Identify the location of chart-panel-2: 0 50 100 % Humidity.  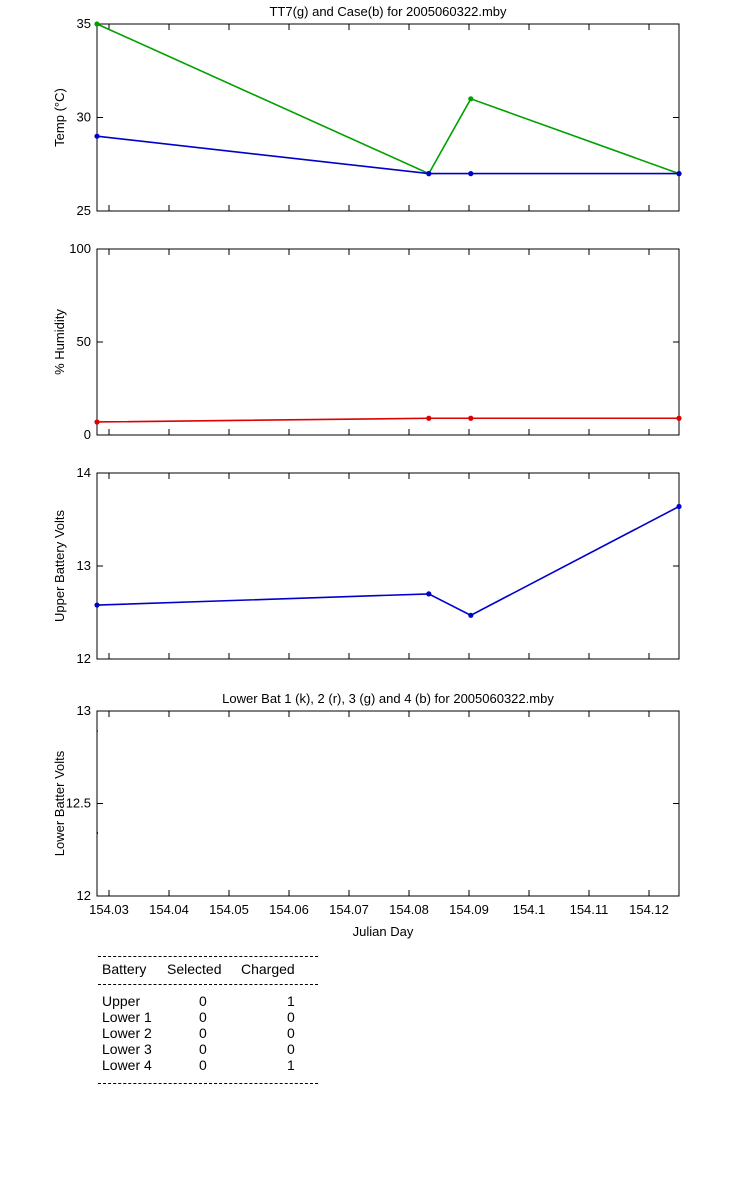
(367, 341).